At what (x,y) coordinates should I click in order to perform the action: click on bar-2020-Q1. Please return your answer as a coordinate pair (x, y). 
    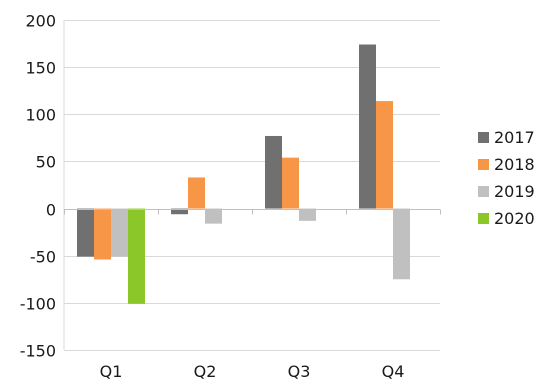
    Looking at the image, I should click on (136, 256).